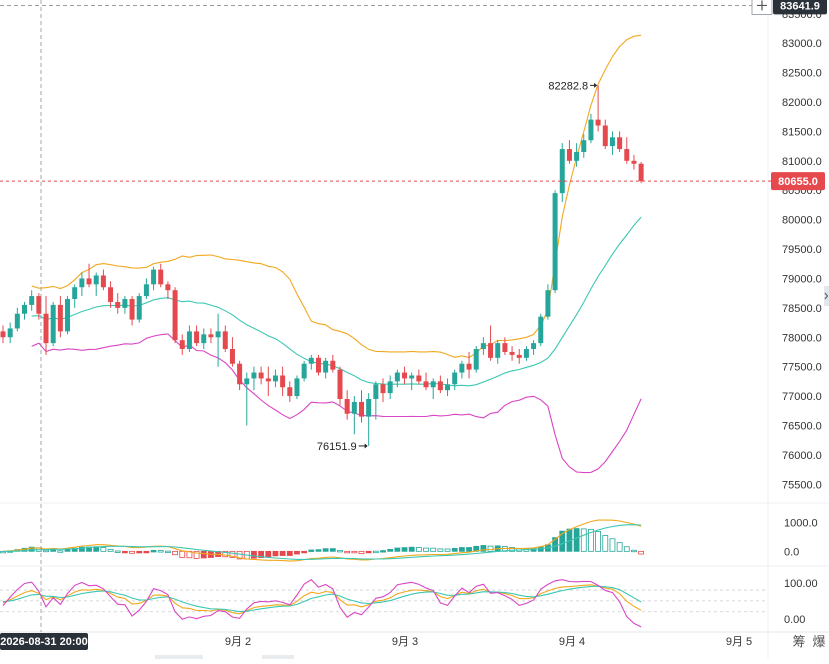 The height and width of the screenshot is (664, 829). I want to click on macd-dif-line, so click(322, 540).